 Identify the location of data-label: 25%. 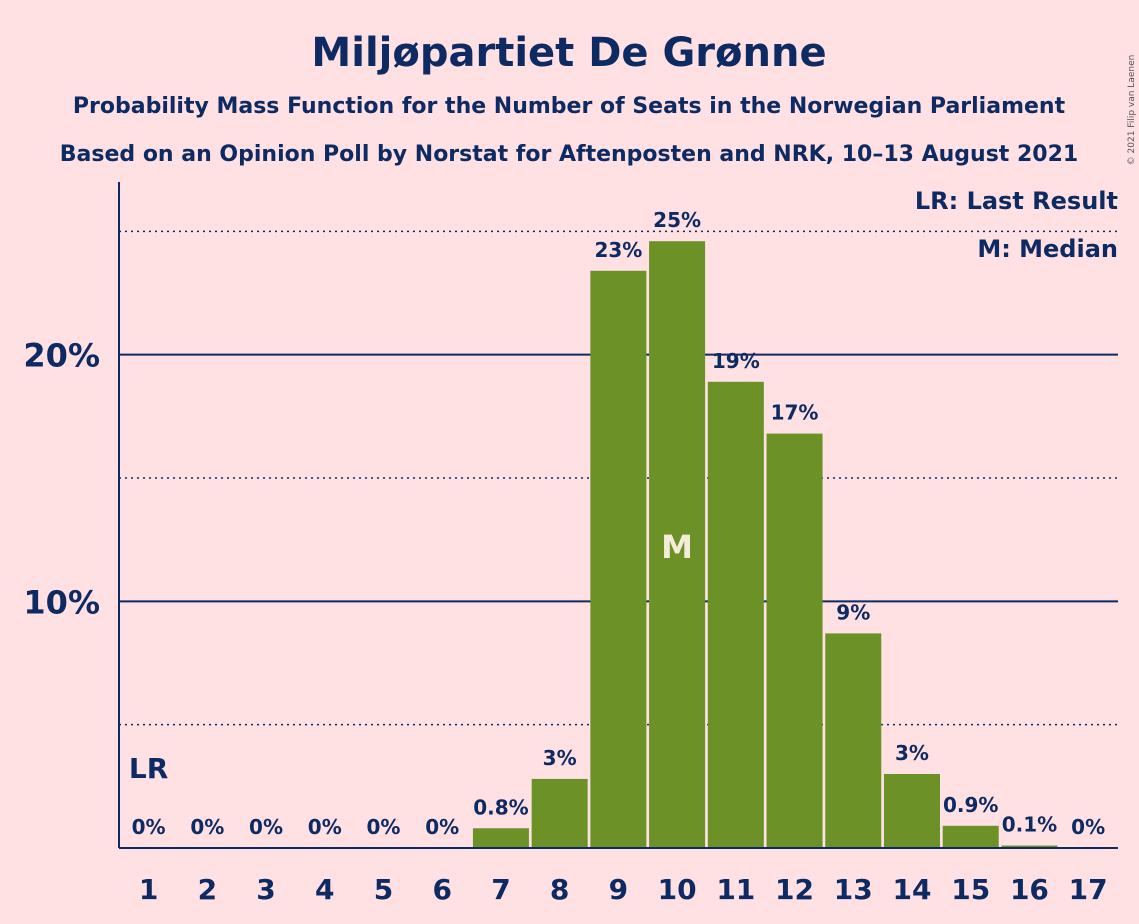
(677, 220).